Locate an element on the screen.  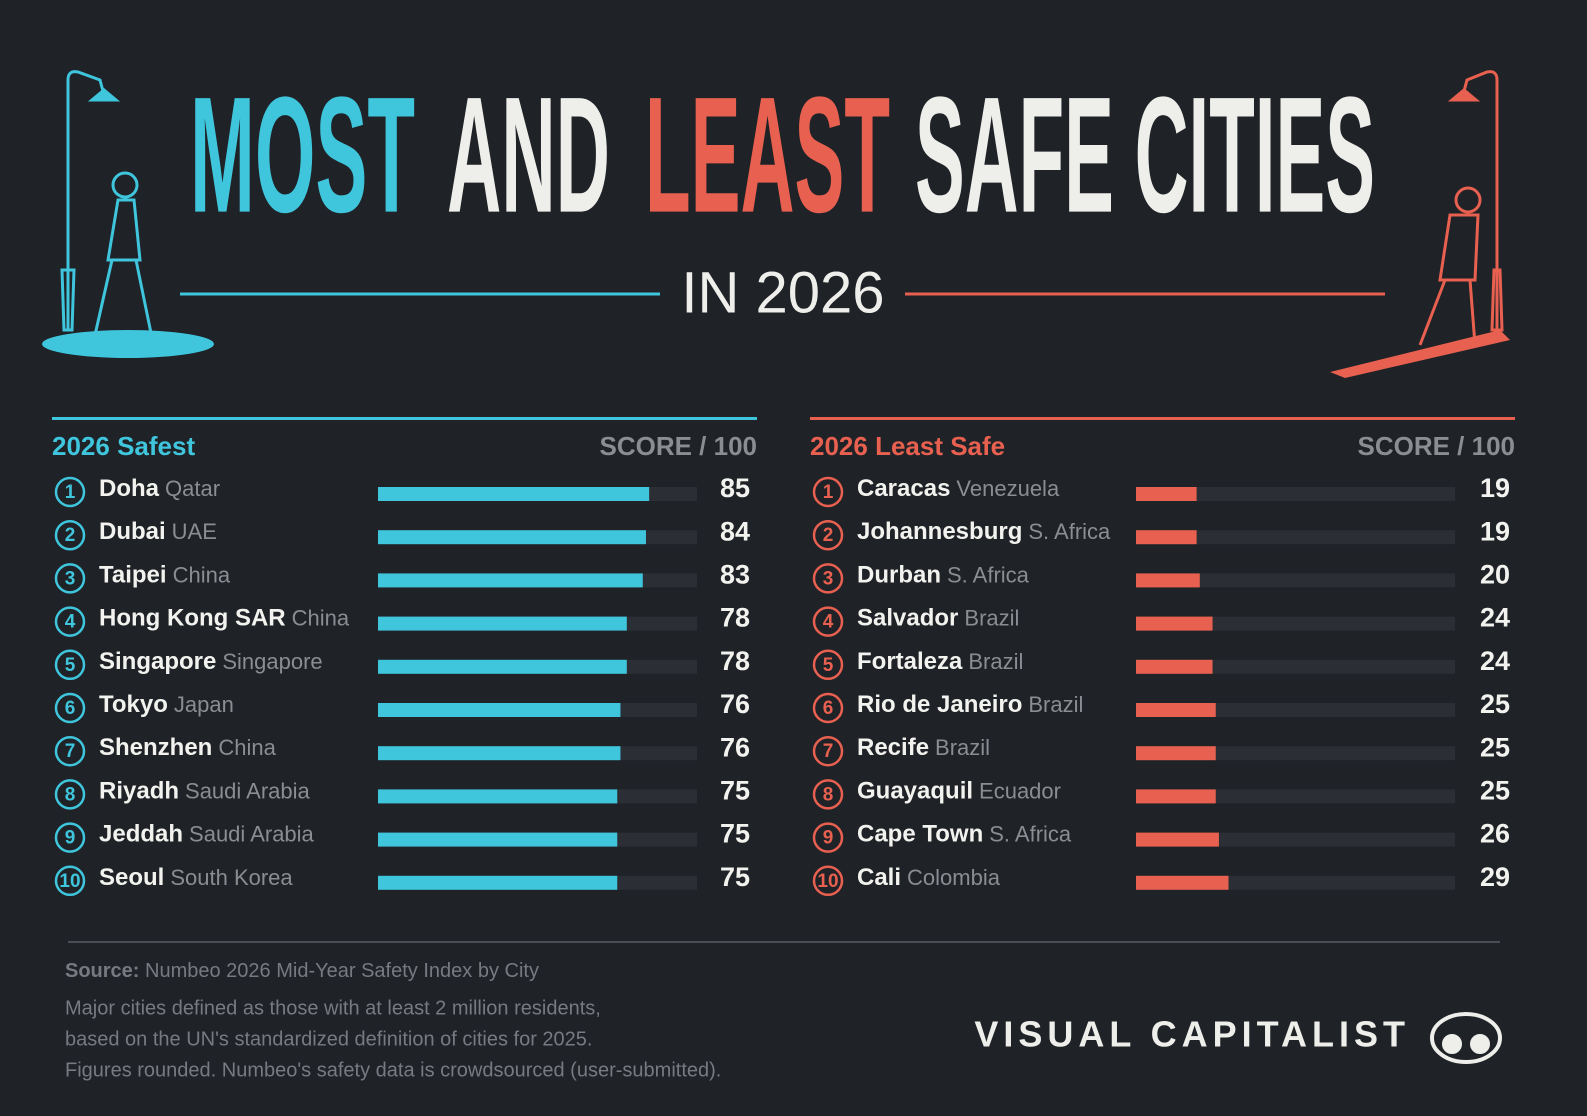
city: Durban is located at coordinates (899, 575).